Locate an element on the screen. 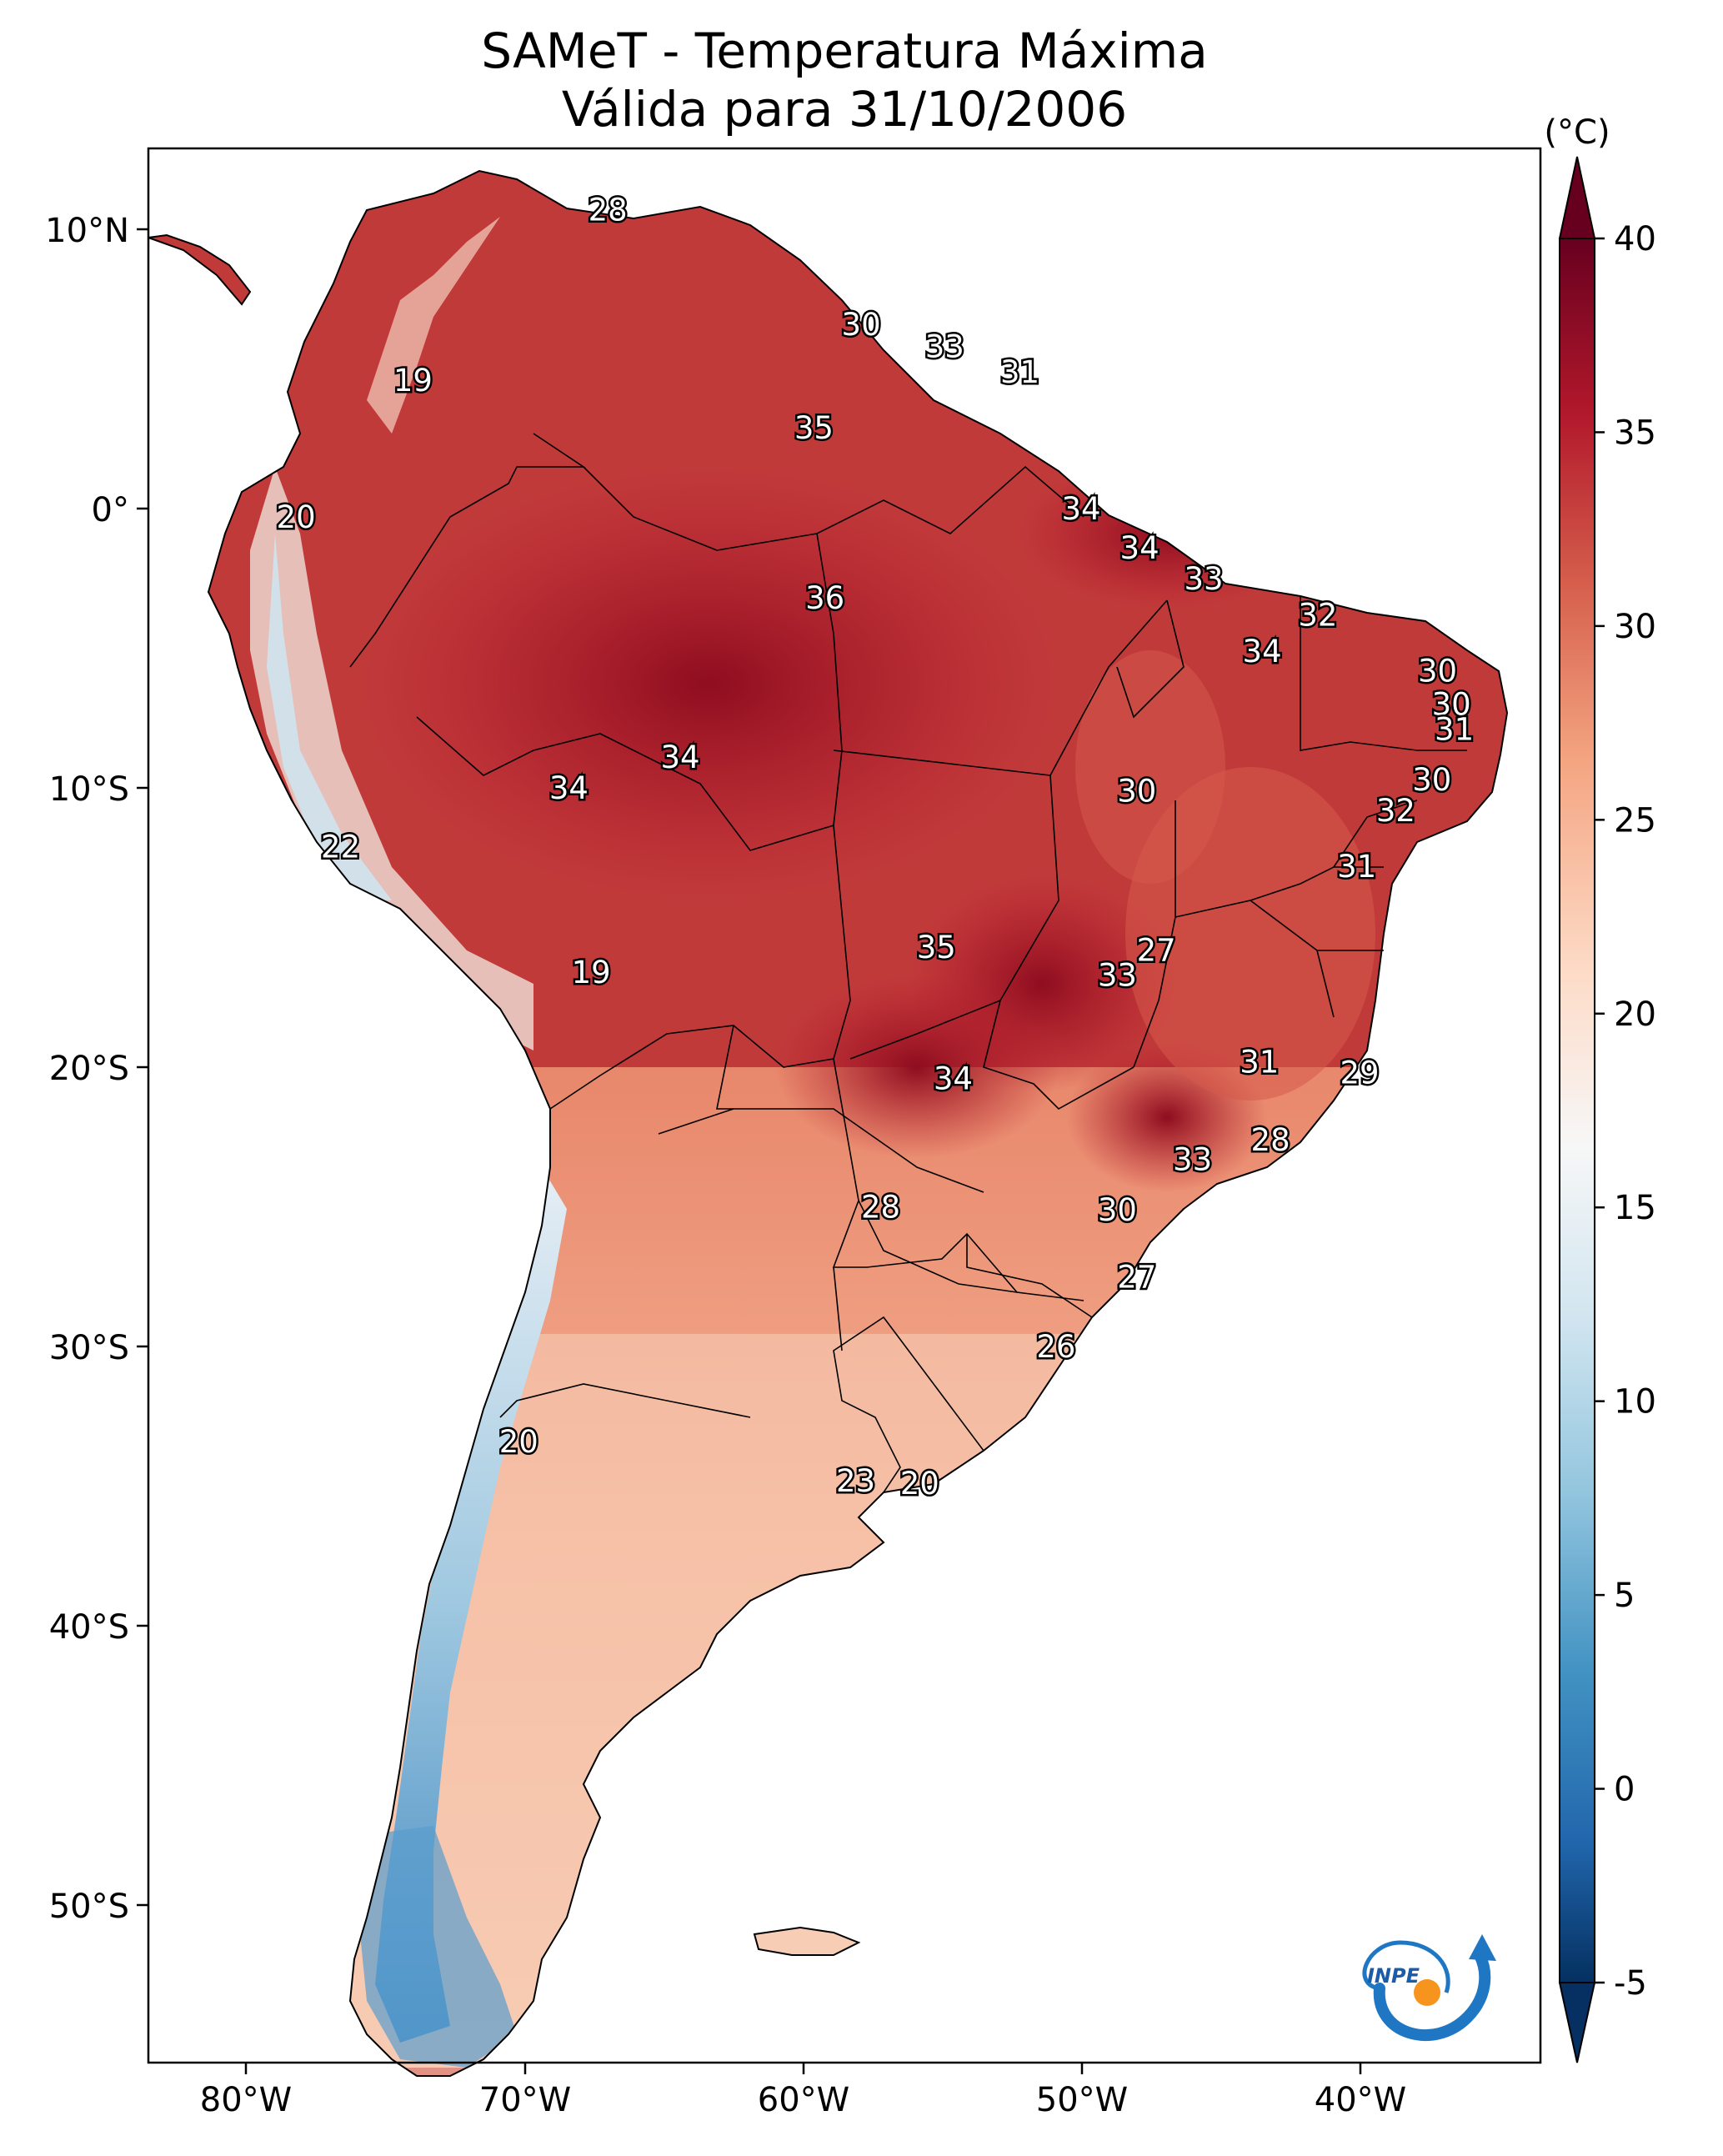  colorbar-tick-label: 20 is located at coordinates (1635, 1014).